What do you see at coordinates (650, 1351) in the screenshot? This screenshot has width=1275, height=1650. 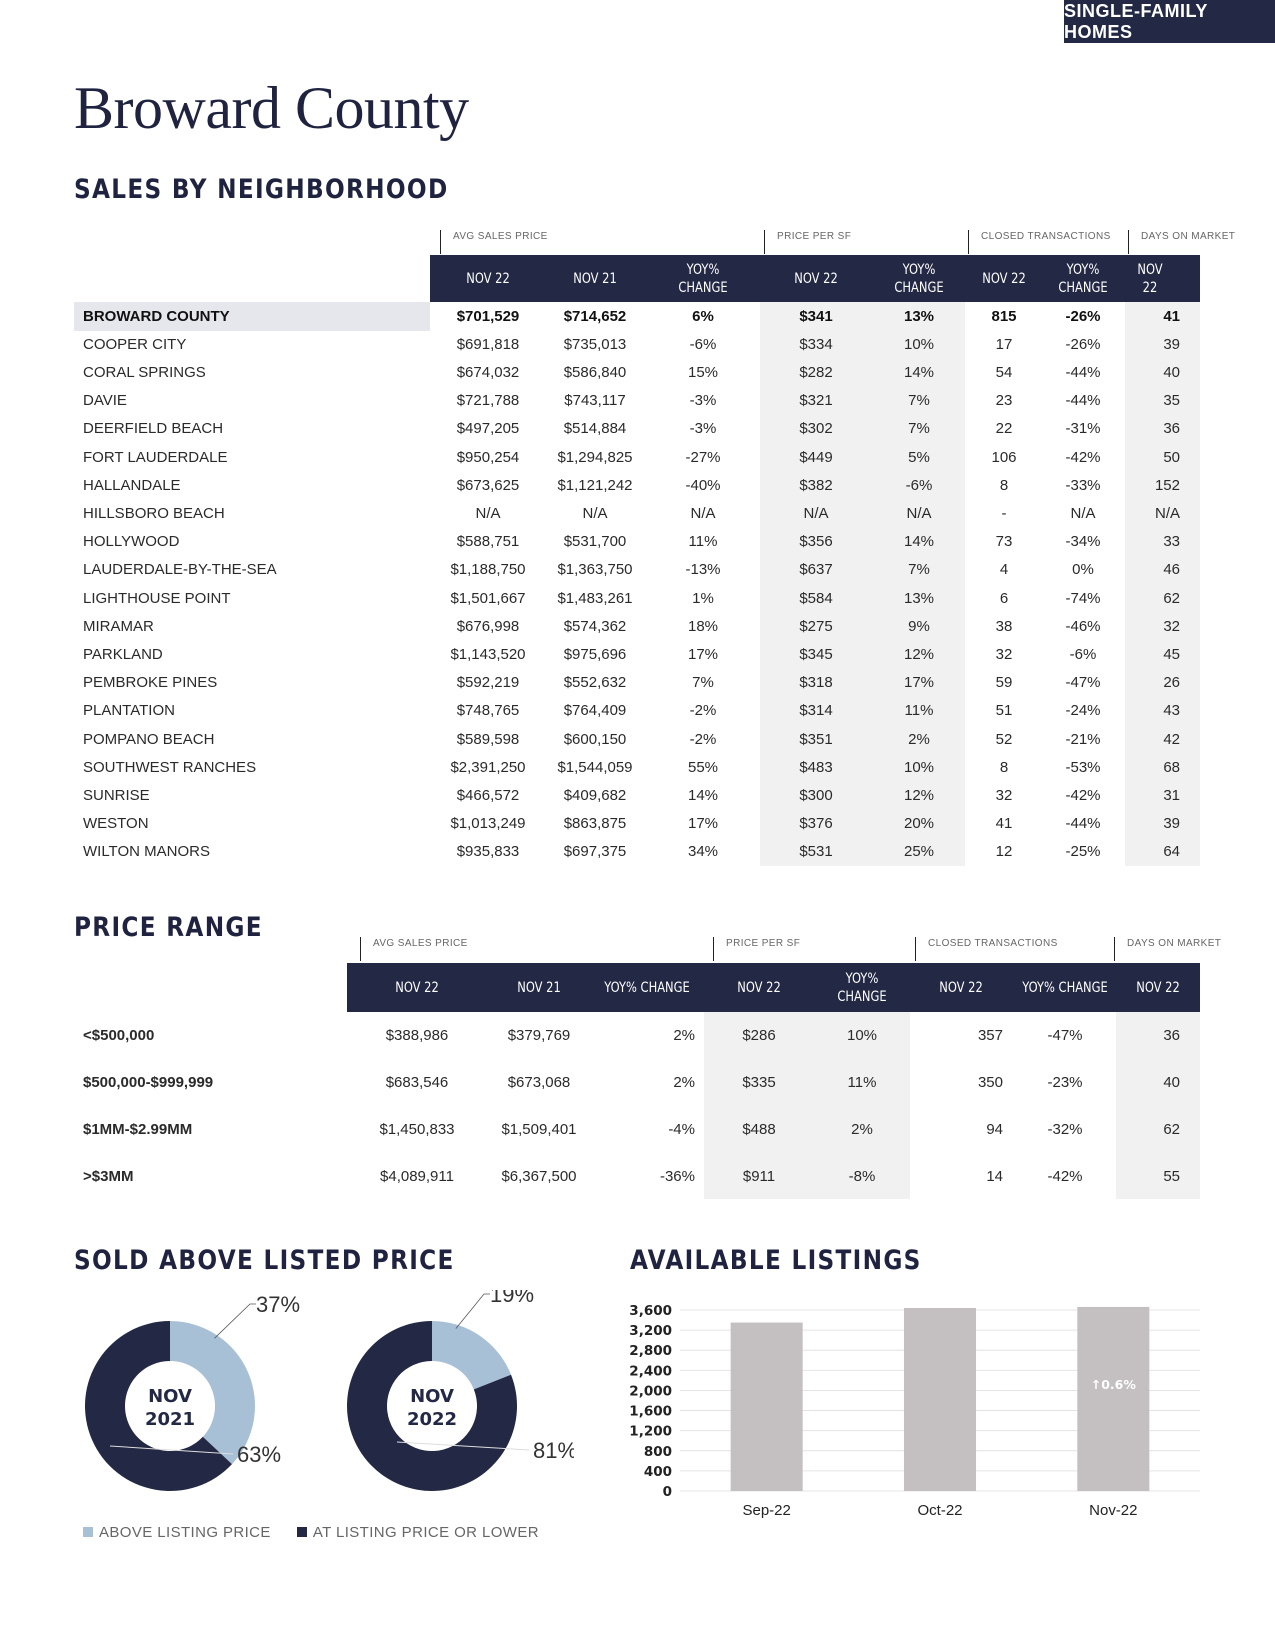 I see `y-tick-label: 2,800` at bounding box center [650, 1351].